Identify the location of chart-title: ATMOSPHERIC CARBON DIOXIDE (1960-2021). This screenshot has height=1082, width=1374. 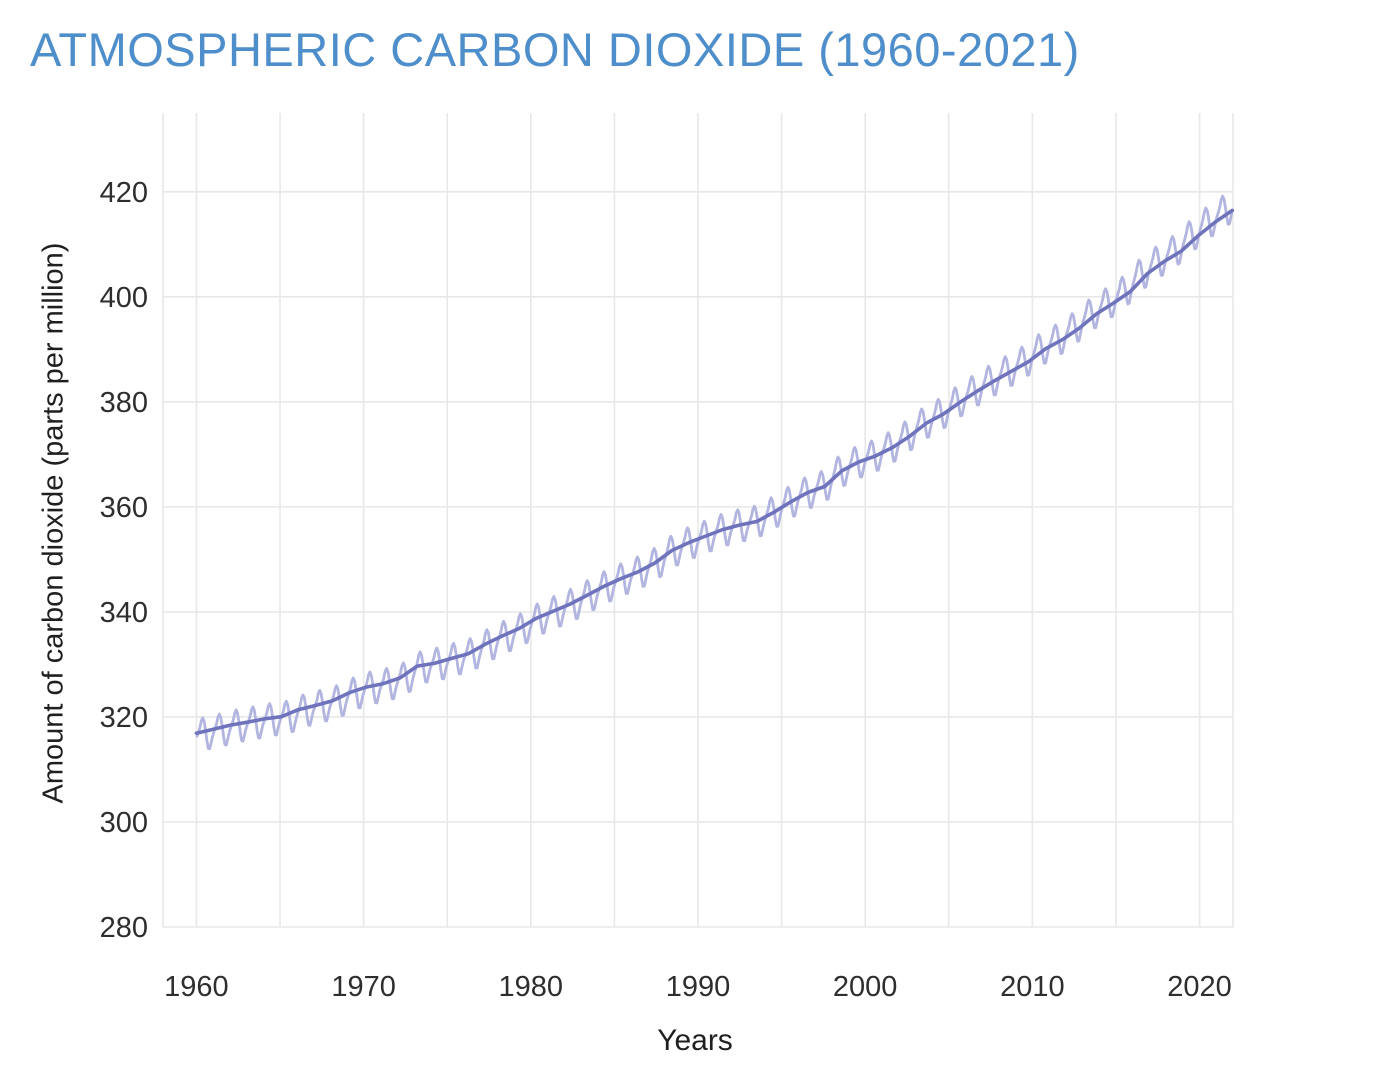
(555, 49).